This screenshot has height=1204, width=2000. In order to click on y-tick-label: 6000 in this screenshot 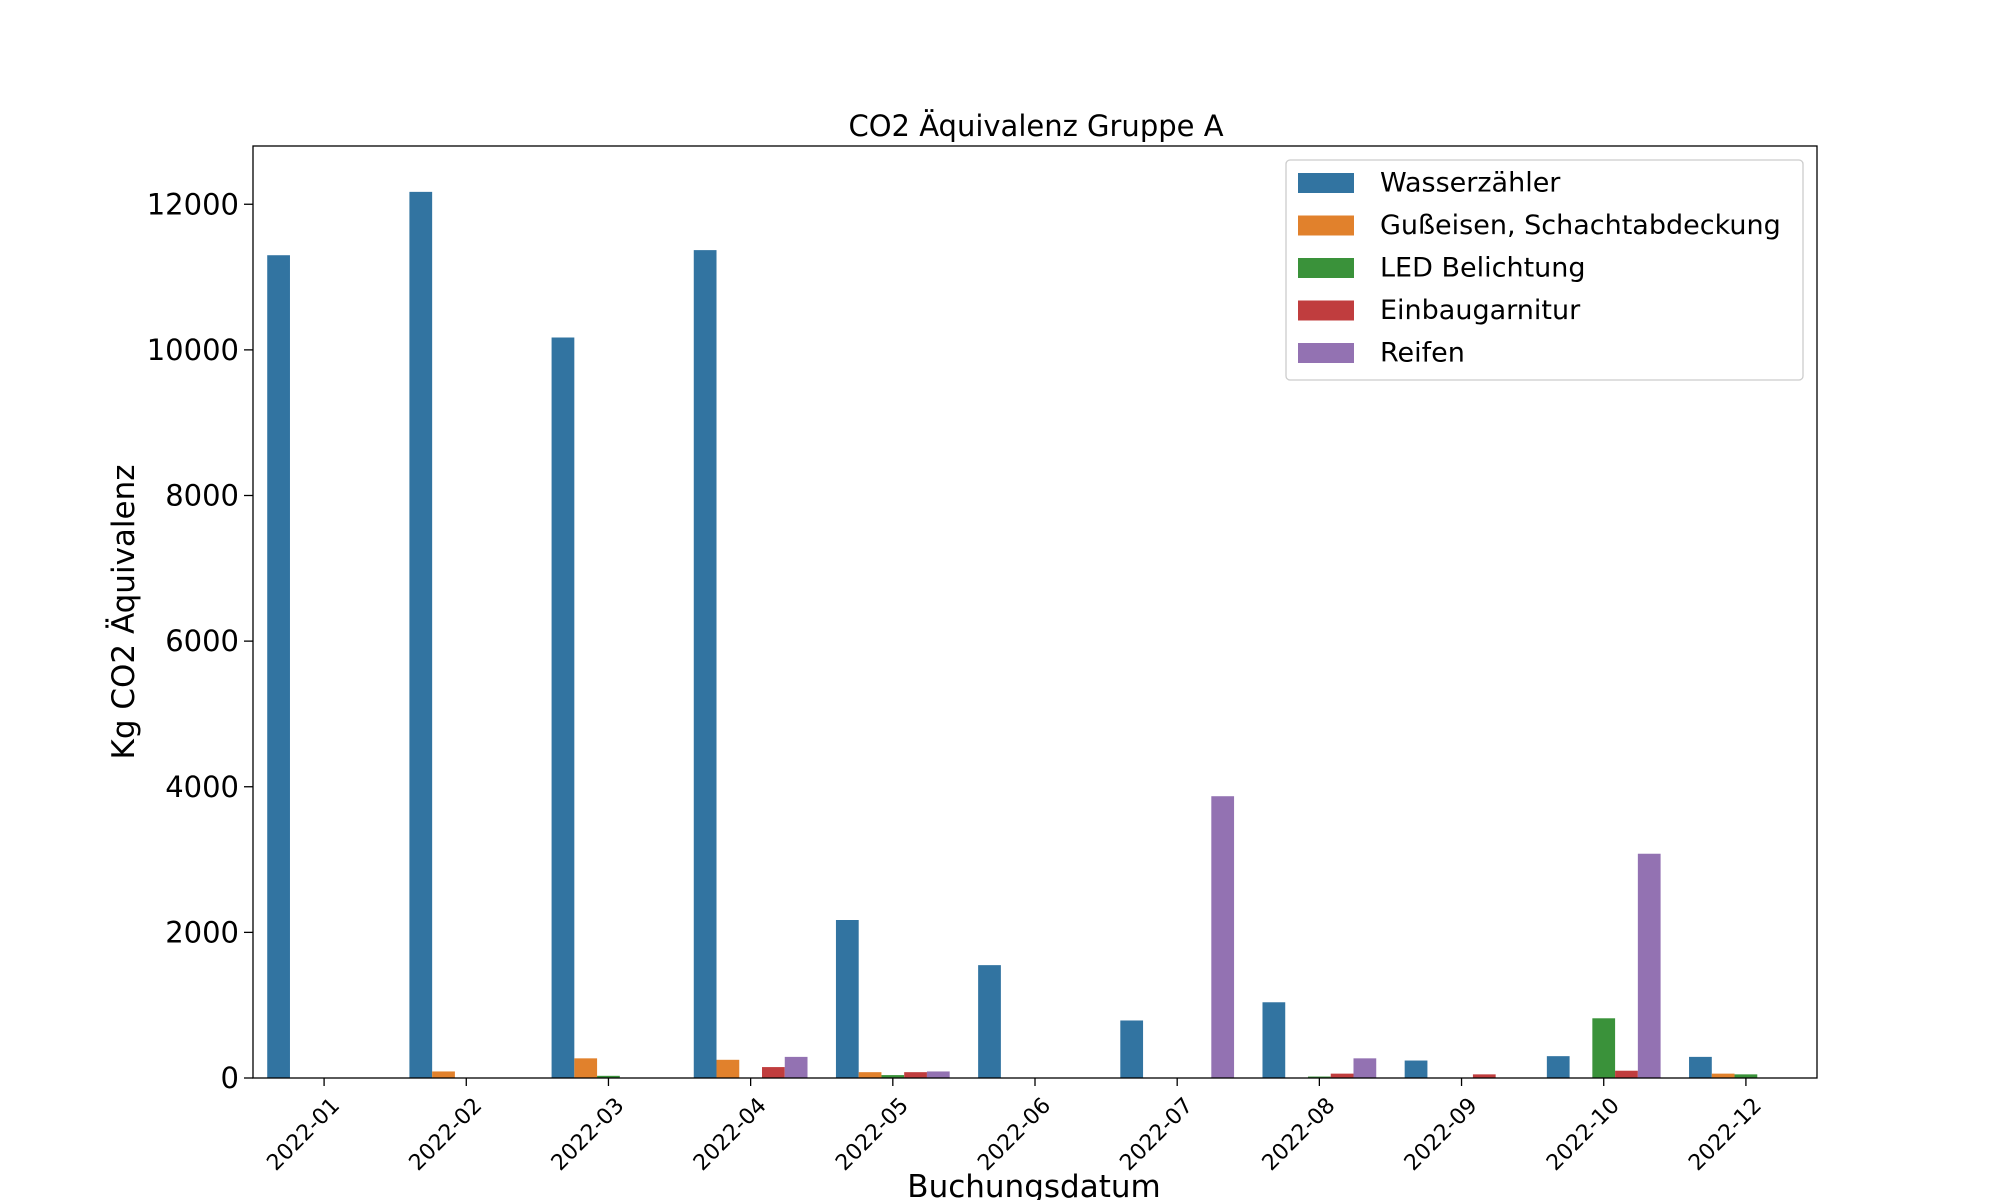, I will do `click(202, 641)`.